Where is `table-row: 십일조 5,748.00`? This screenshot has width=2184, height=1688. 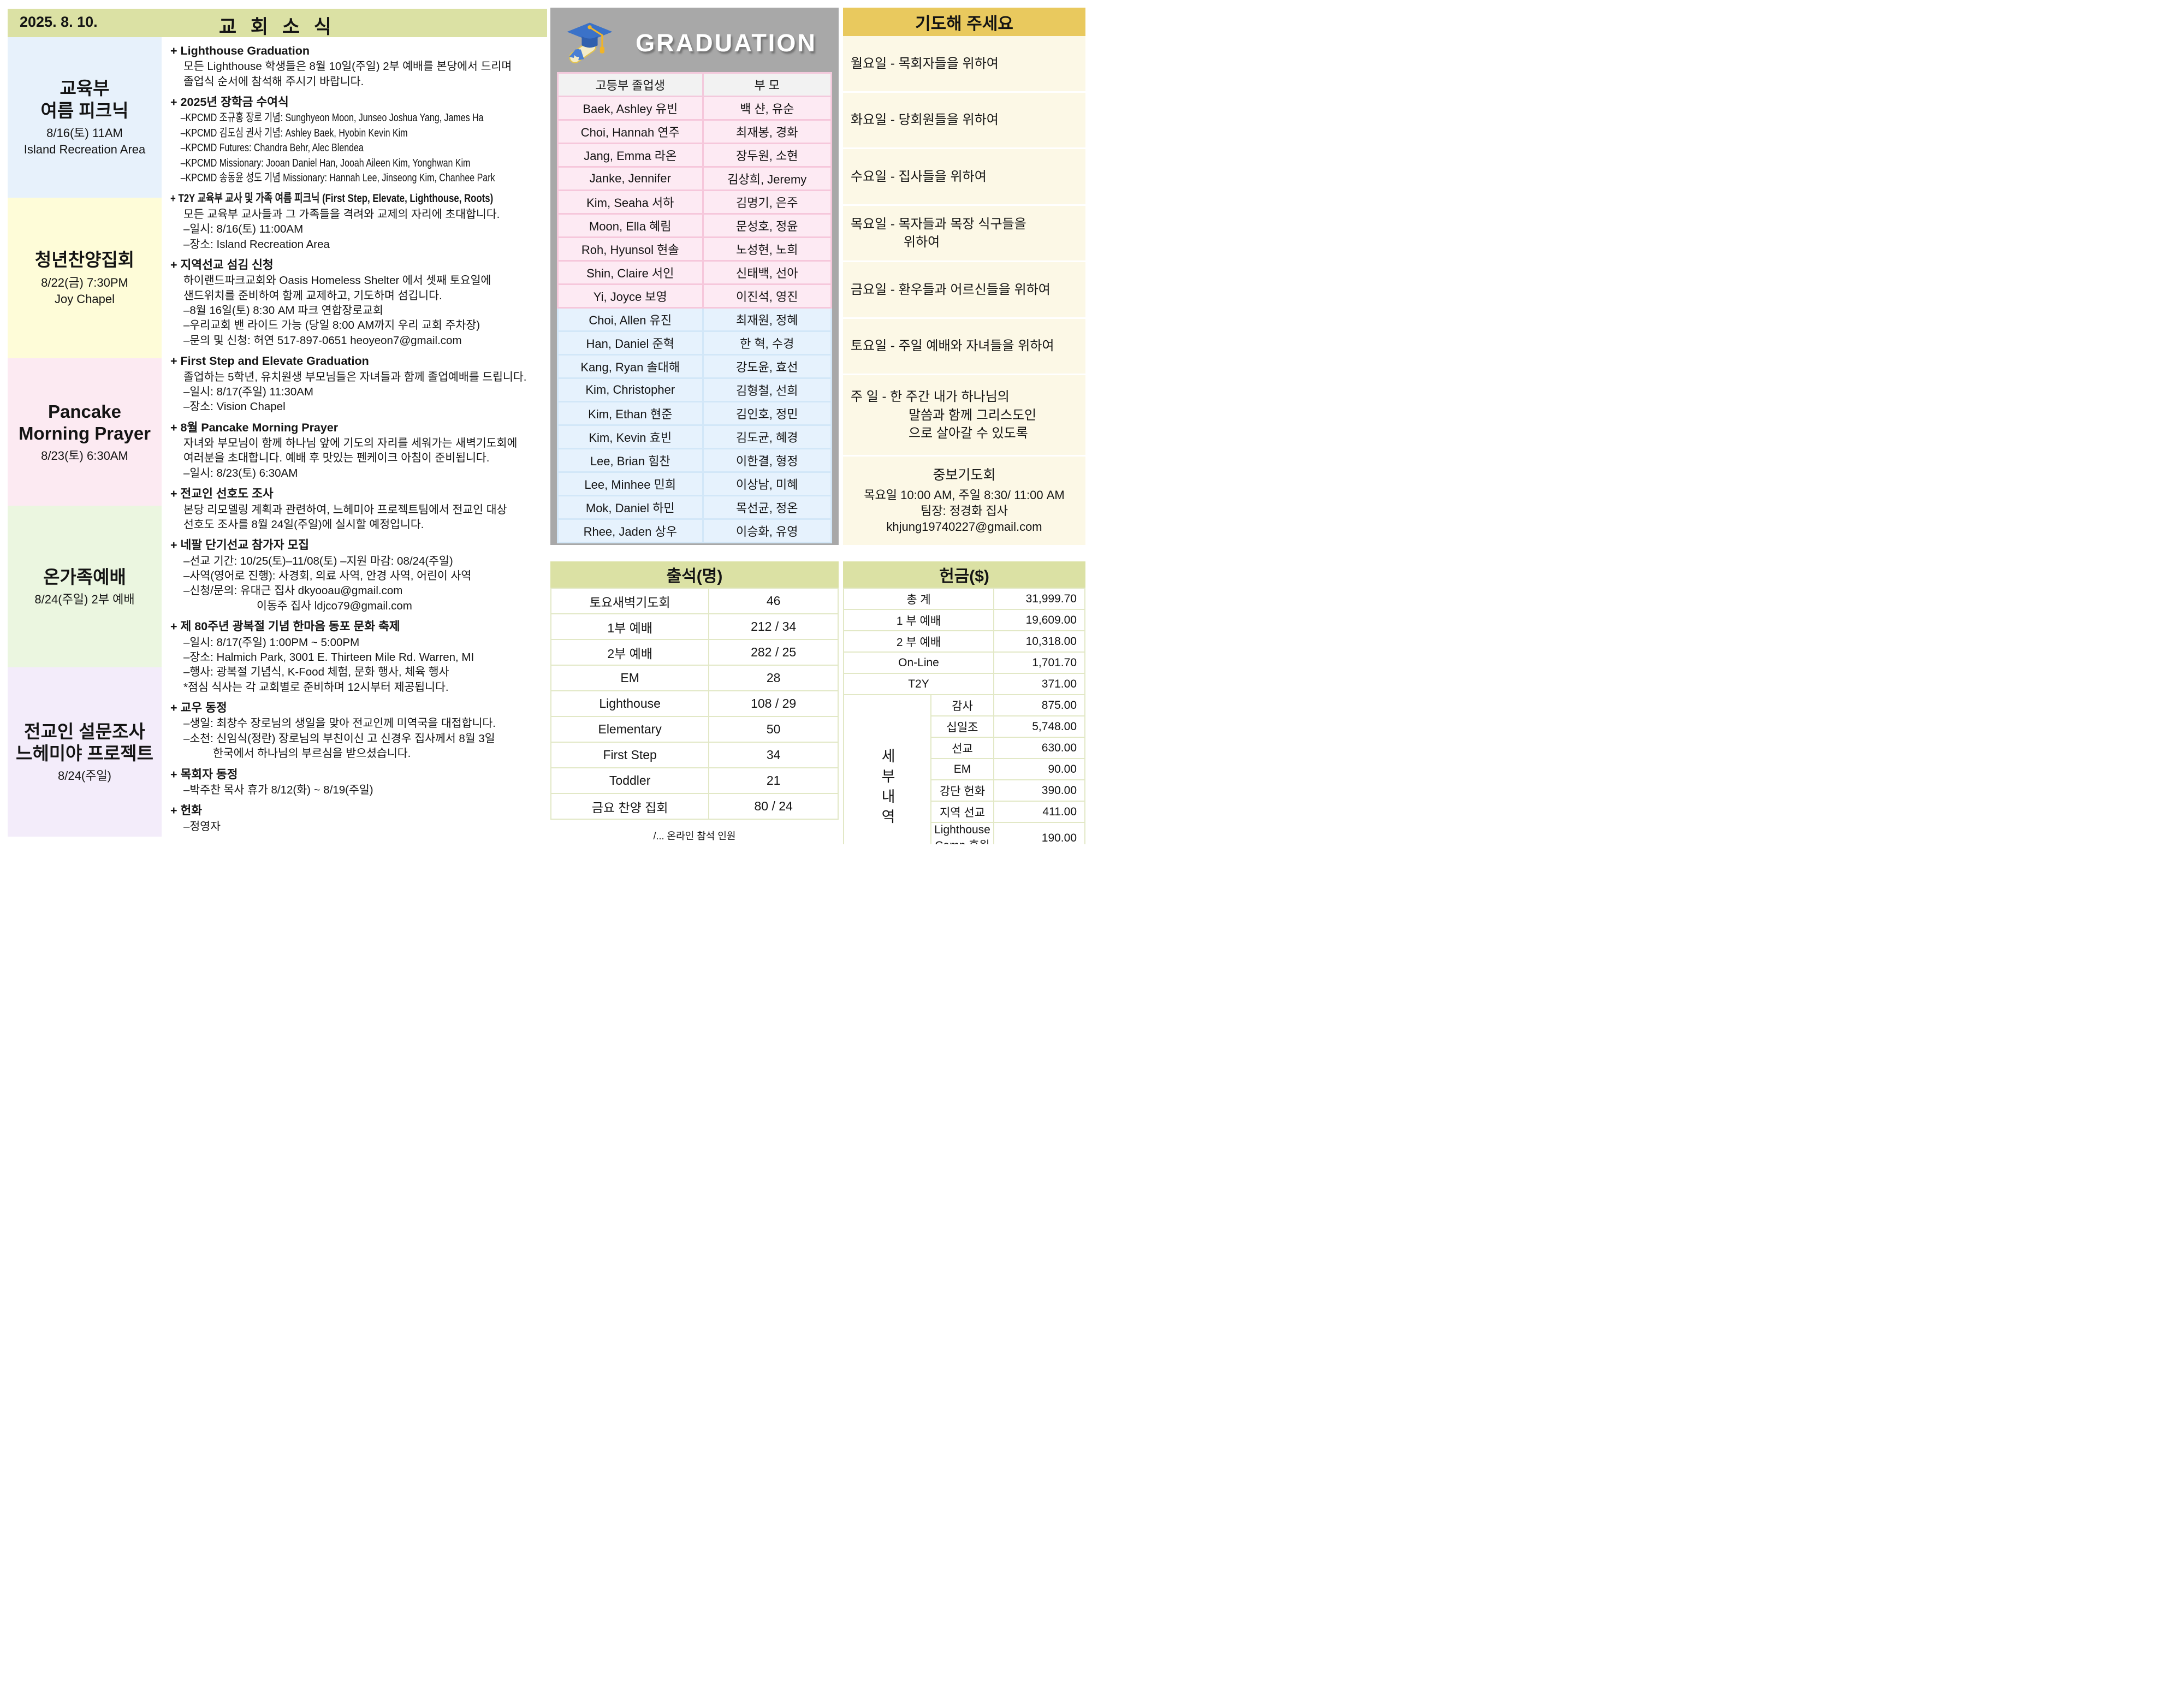
table-row: 십일조 5,748.00 is located at coordinates (965, 727).